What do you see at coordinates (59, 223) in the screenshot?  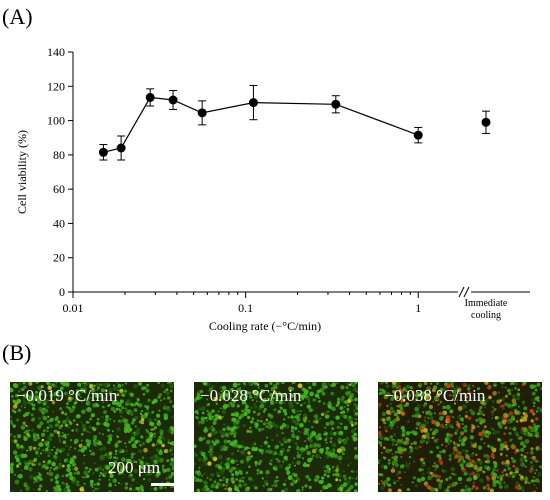 I see `y-tick-label: 40` at bounding box center [59, 223].